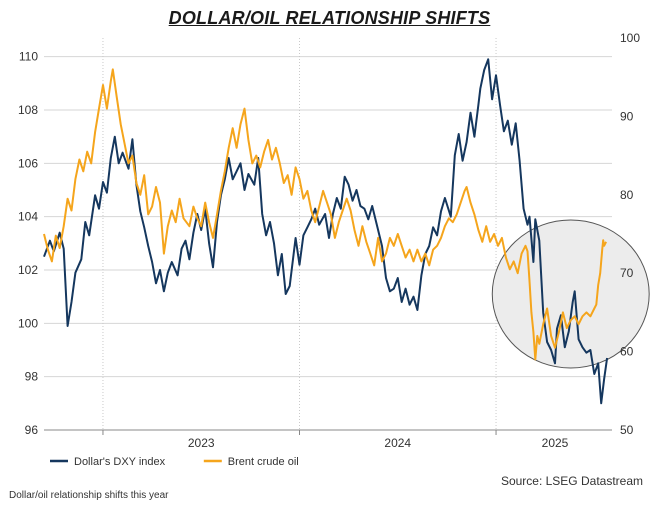 The image size is (659, 518). What do you see at coordinates (28, 323) in the screenshot?
I see `y-left-tick-label: 100` at bounding box center [28, 323].